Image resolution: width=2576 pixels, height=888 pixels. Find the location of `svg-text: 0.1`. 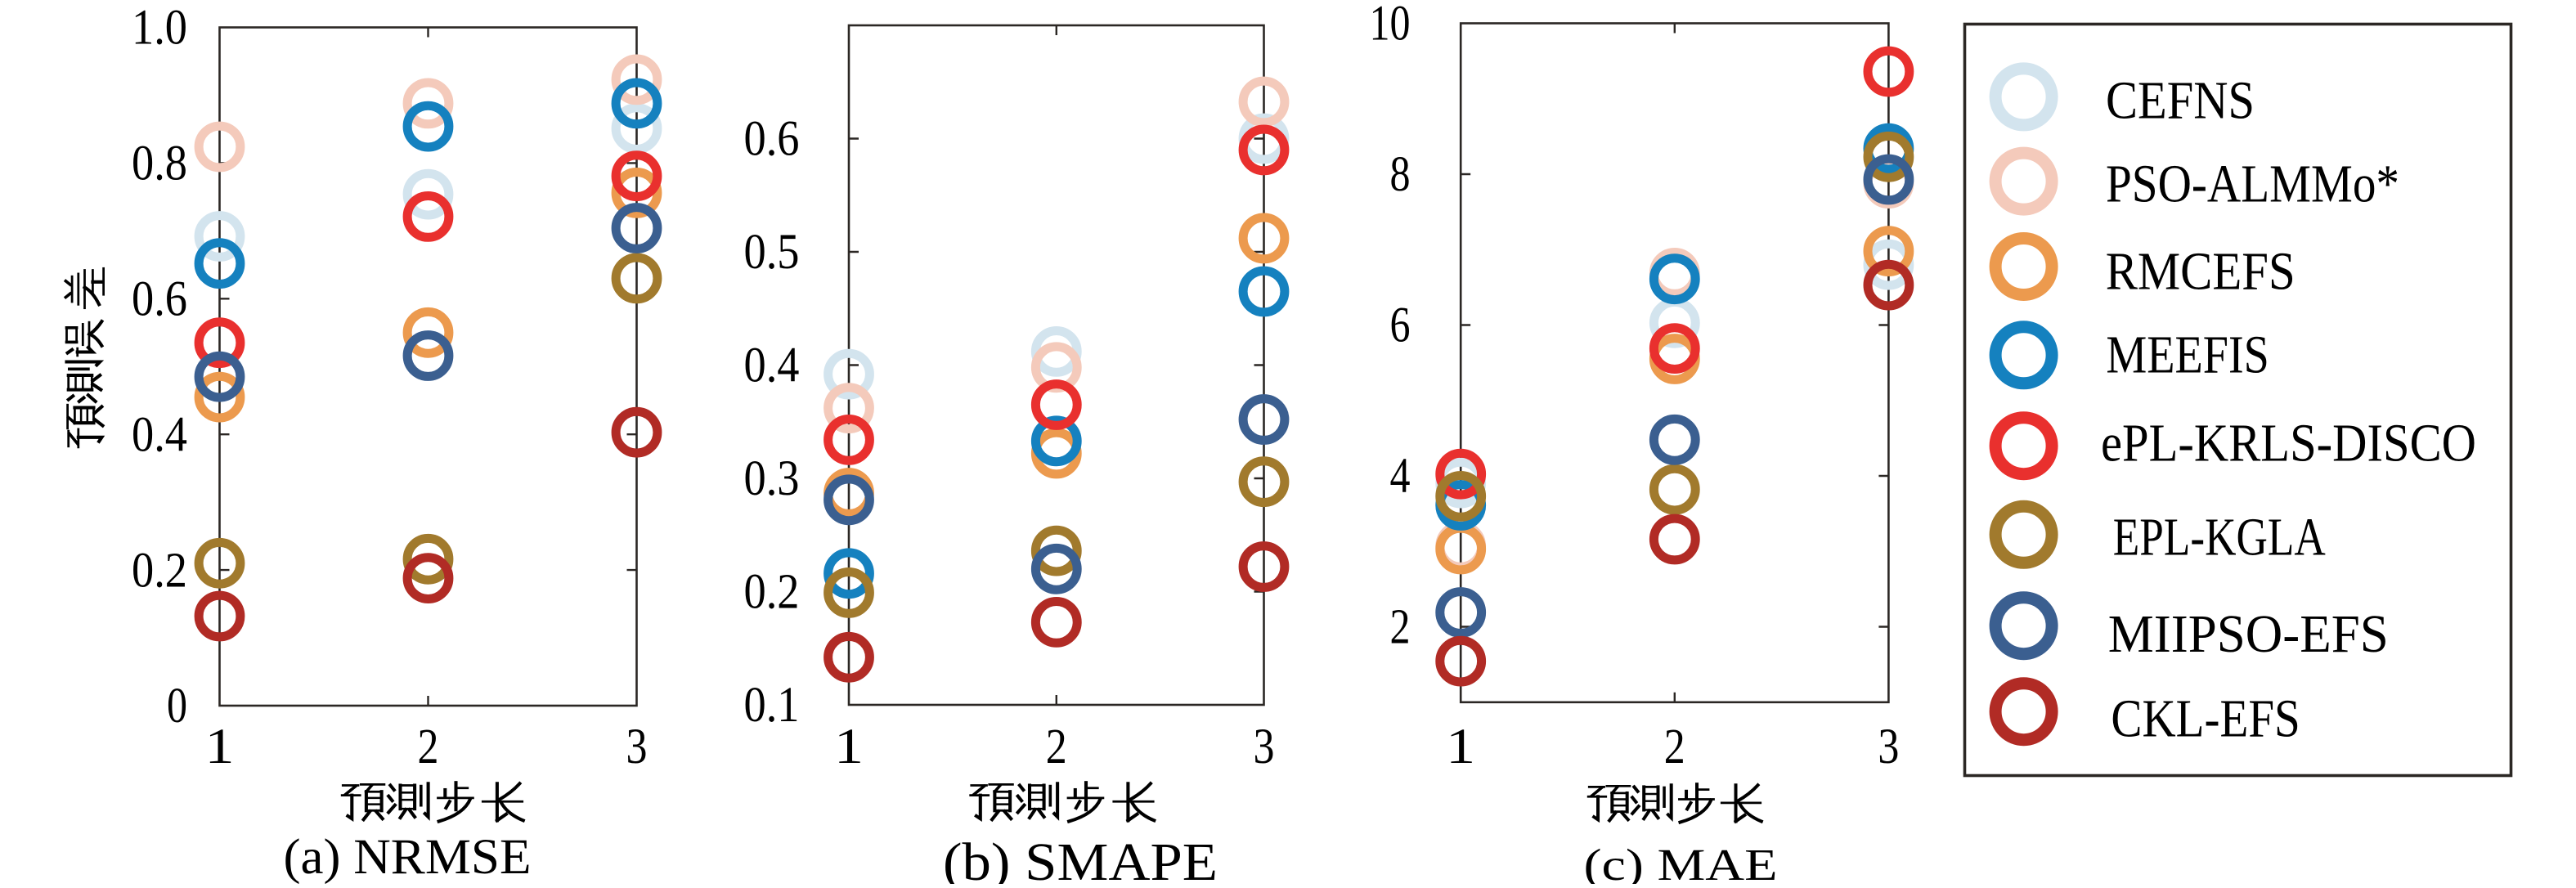

svg-text: 0.1 is located at coordinates (772, 706).